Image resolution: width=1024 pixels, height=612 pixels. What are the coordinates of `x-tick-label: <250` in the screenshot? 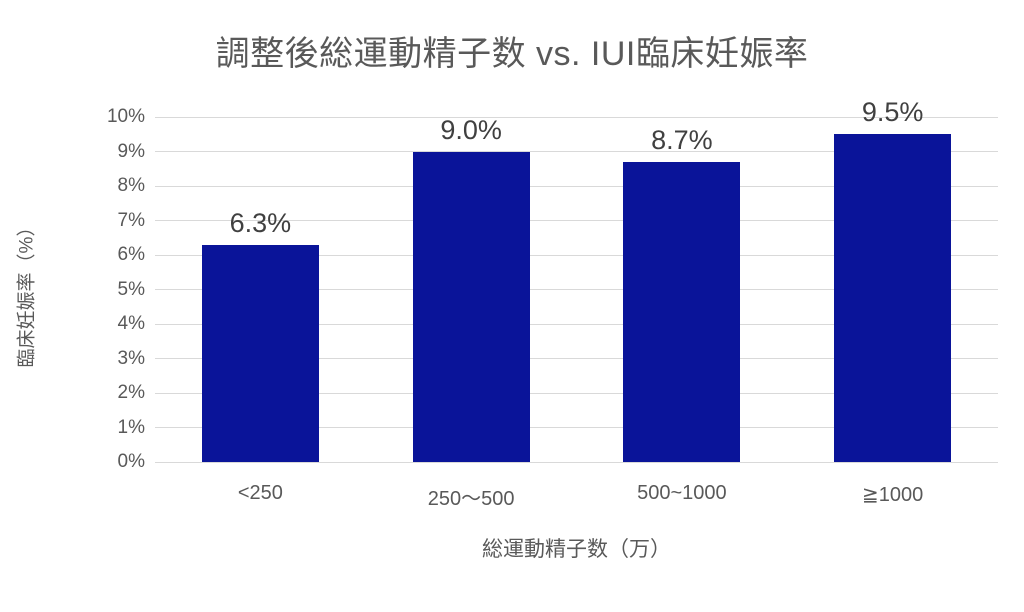 It's located at (260, 493).